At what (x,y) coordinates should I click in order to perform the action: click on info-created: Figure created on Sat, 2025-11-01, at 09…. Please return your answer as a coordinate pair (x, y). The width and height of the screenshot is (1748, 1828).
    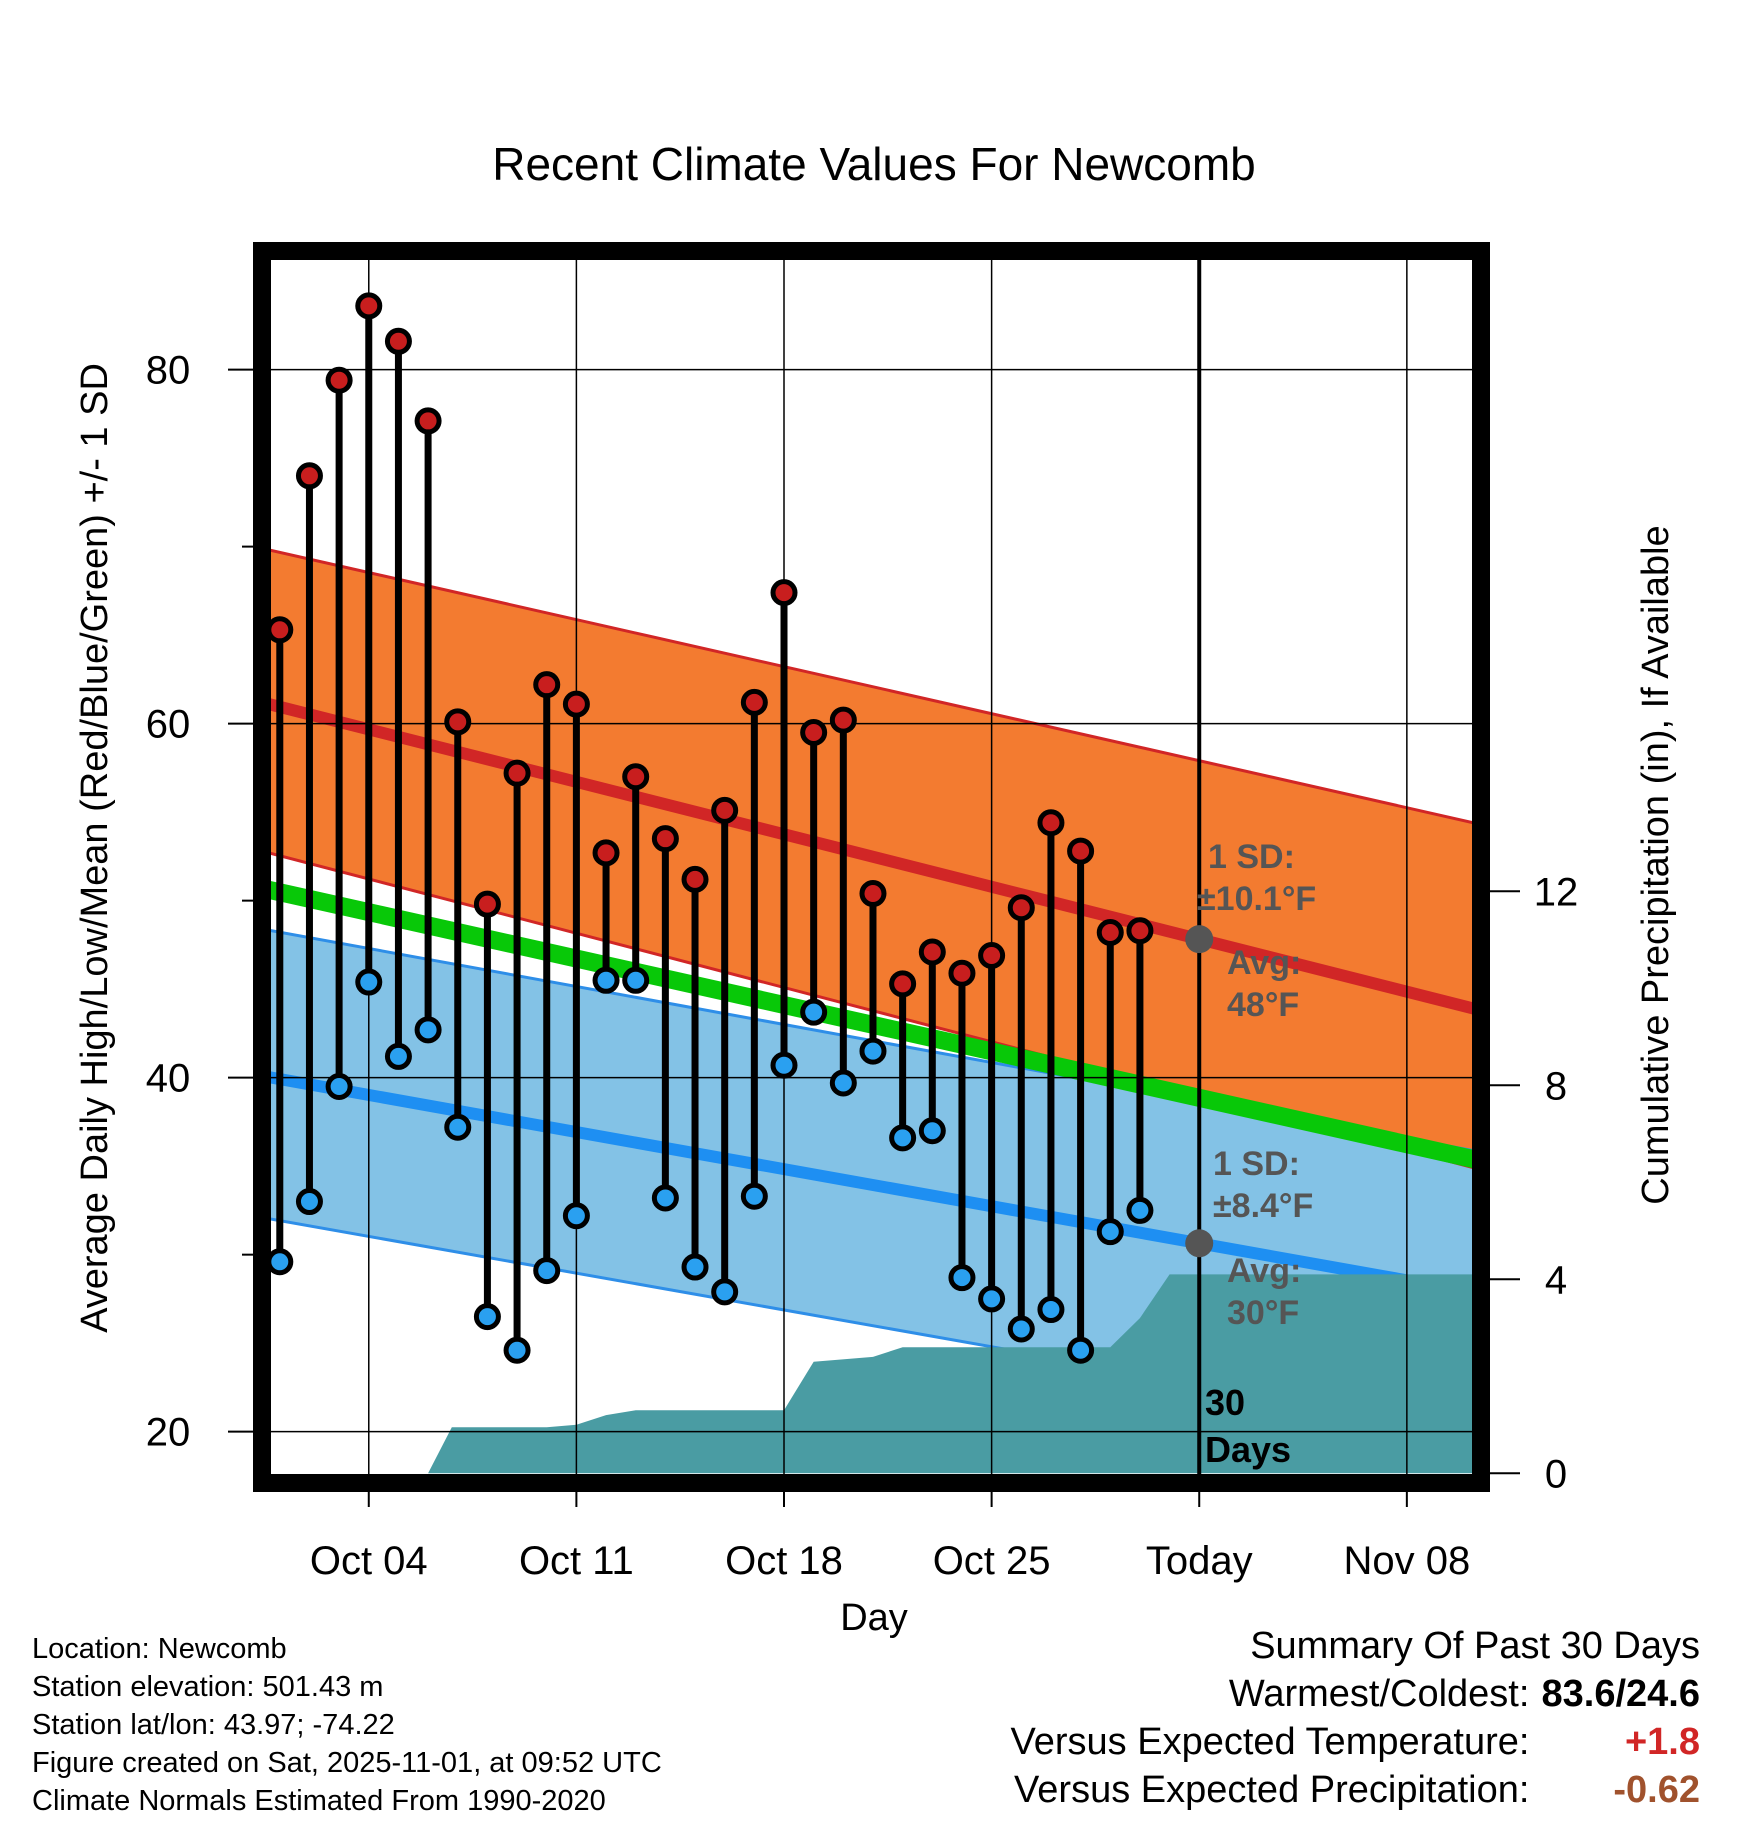
    Looking at the image, I should click on (347, 1763).